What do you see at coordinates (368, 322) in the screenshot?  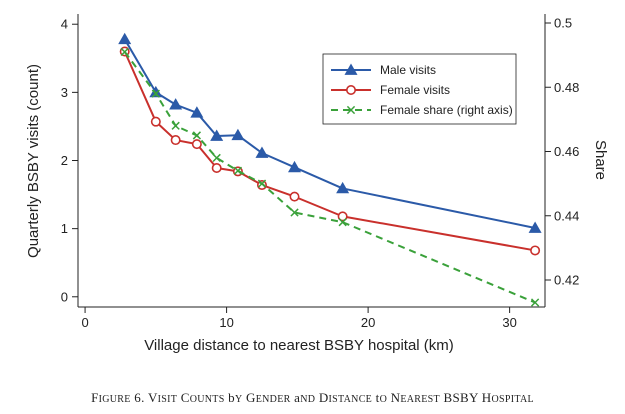 I see `x-tick-label: 20` at bounding box center [368, 322].